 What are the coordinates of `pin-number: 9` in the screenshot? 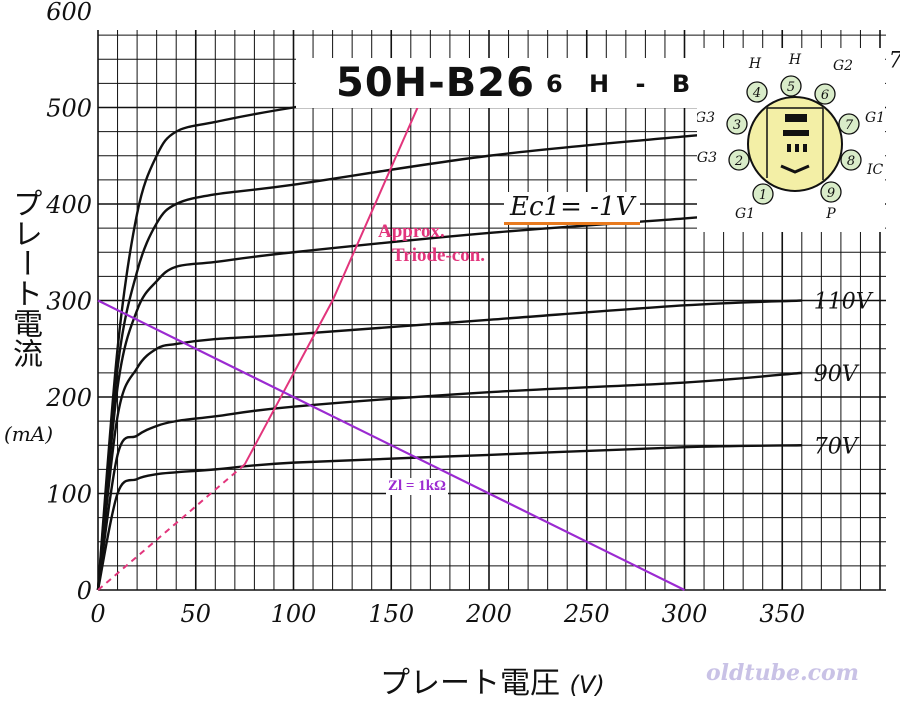 It's located at (831, 193).